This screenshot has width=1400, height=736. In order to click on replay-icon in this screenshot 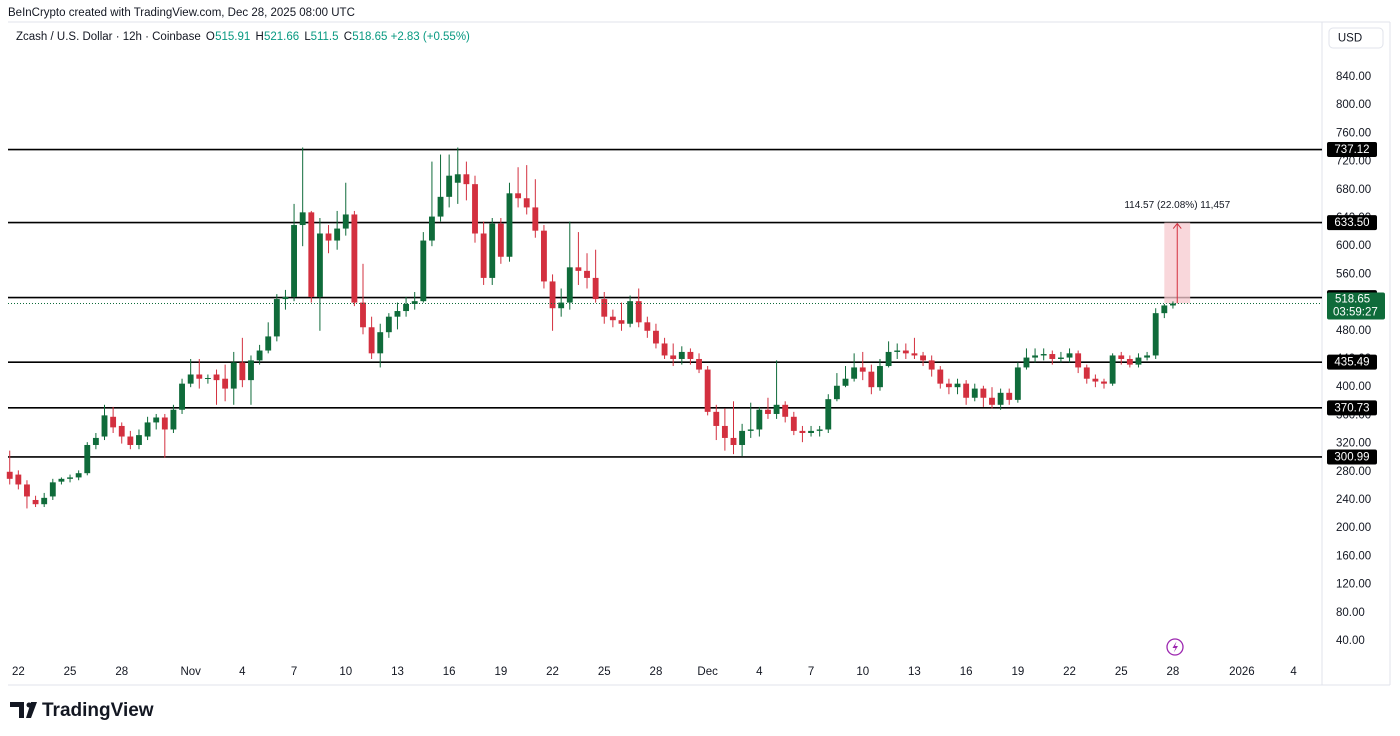, I will do `click(1175, 647)`.